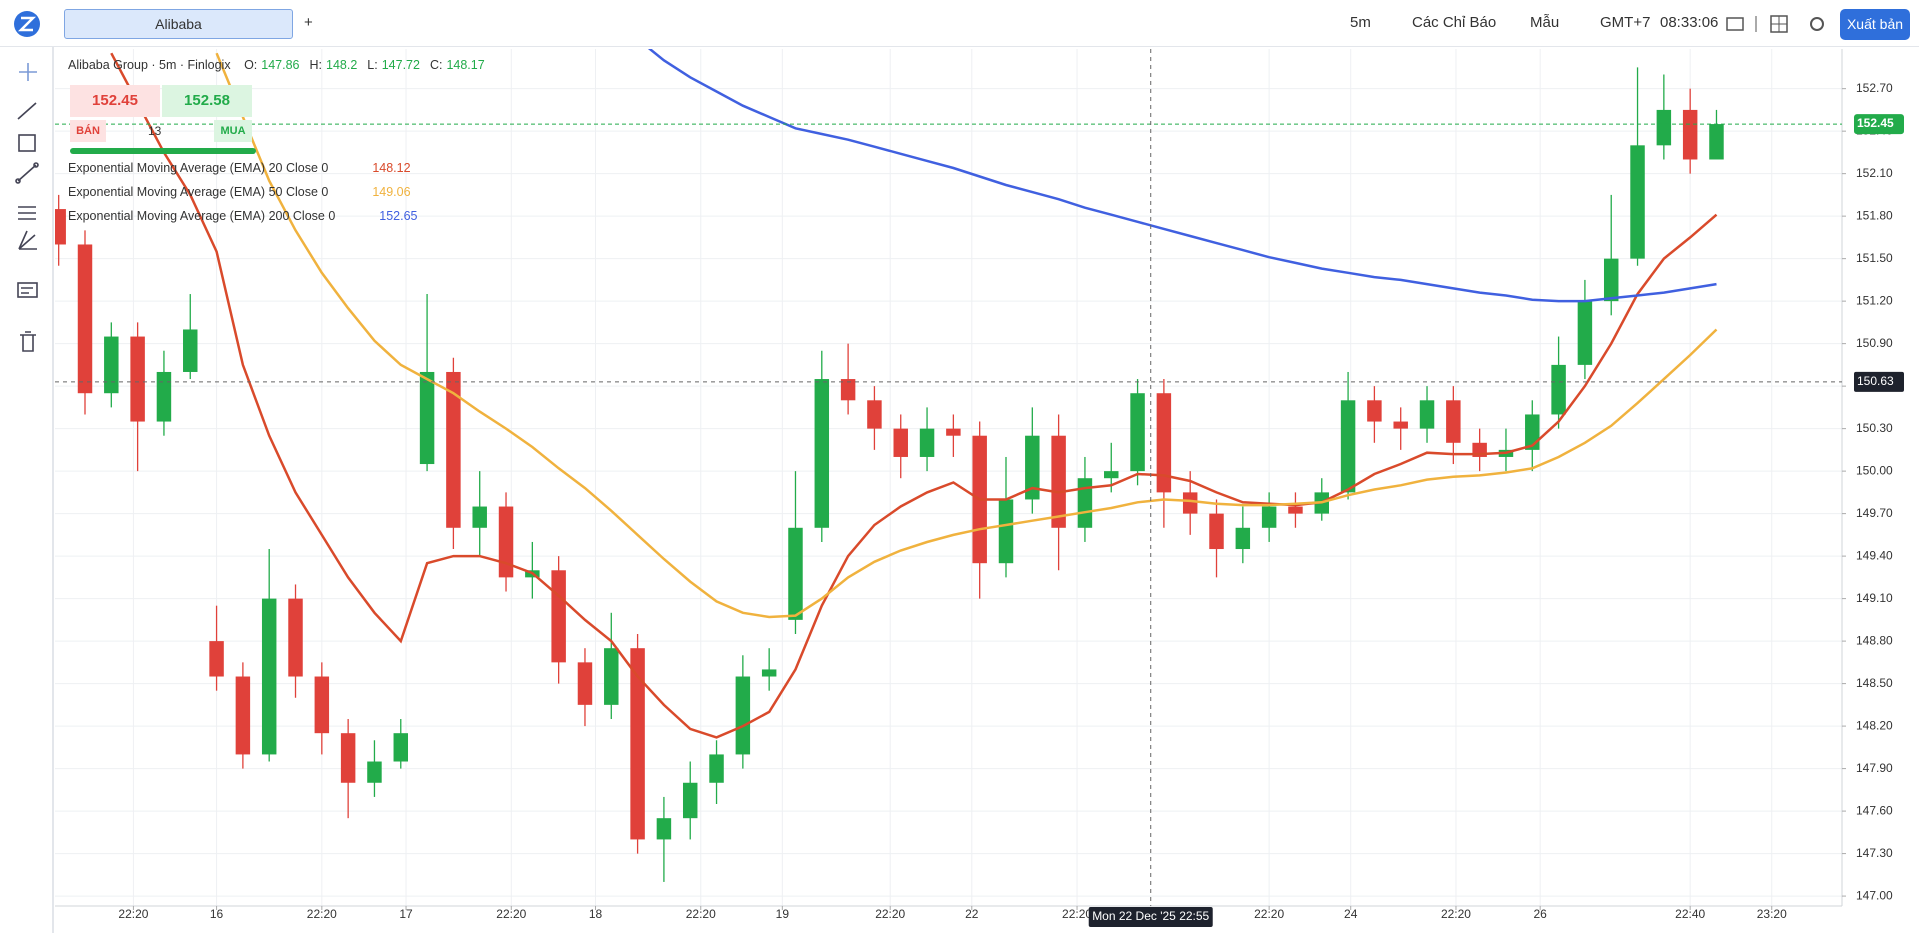 This screenshot has height=933, width=1919. Describe the element at coordinates (155, 131) in the screenshot. I see `spread: 13` at that location.